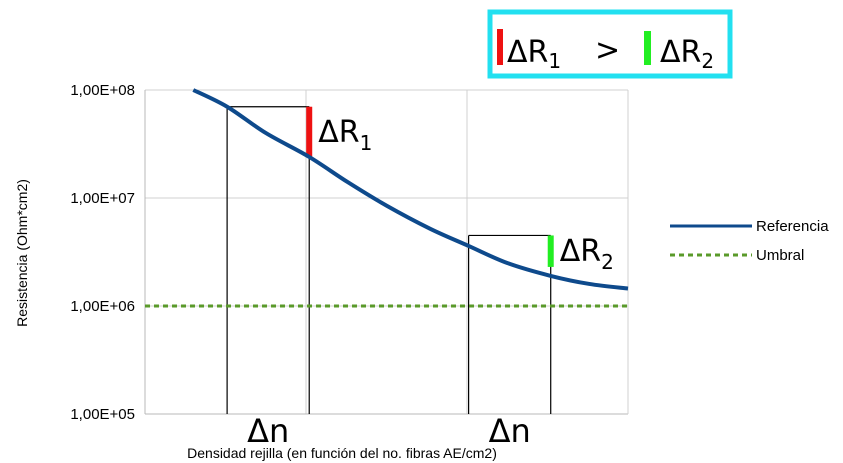  What do you see at coordinates (102, 198) in the screenshot?
I see `y-tick-label: 1,00E+07` at bounding box center [102, 198].